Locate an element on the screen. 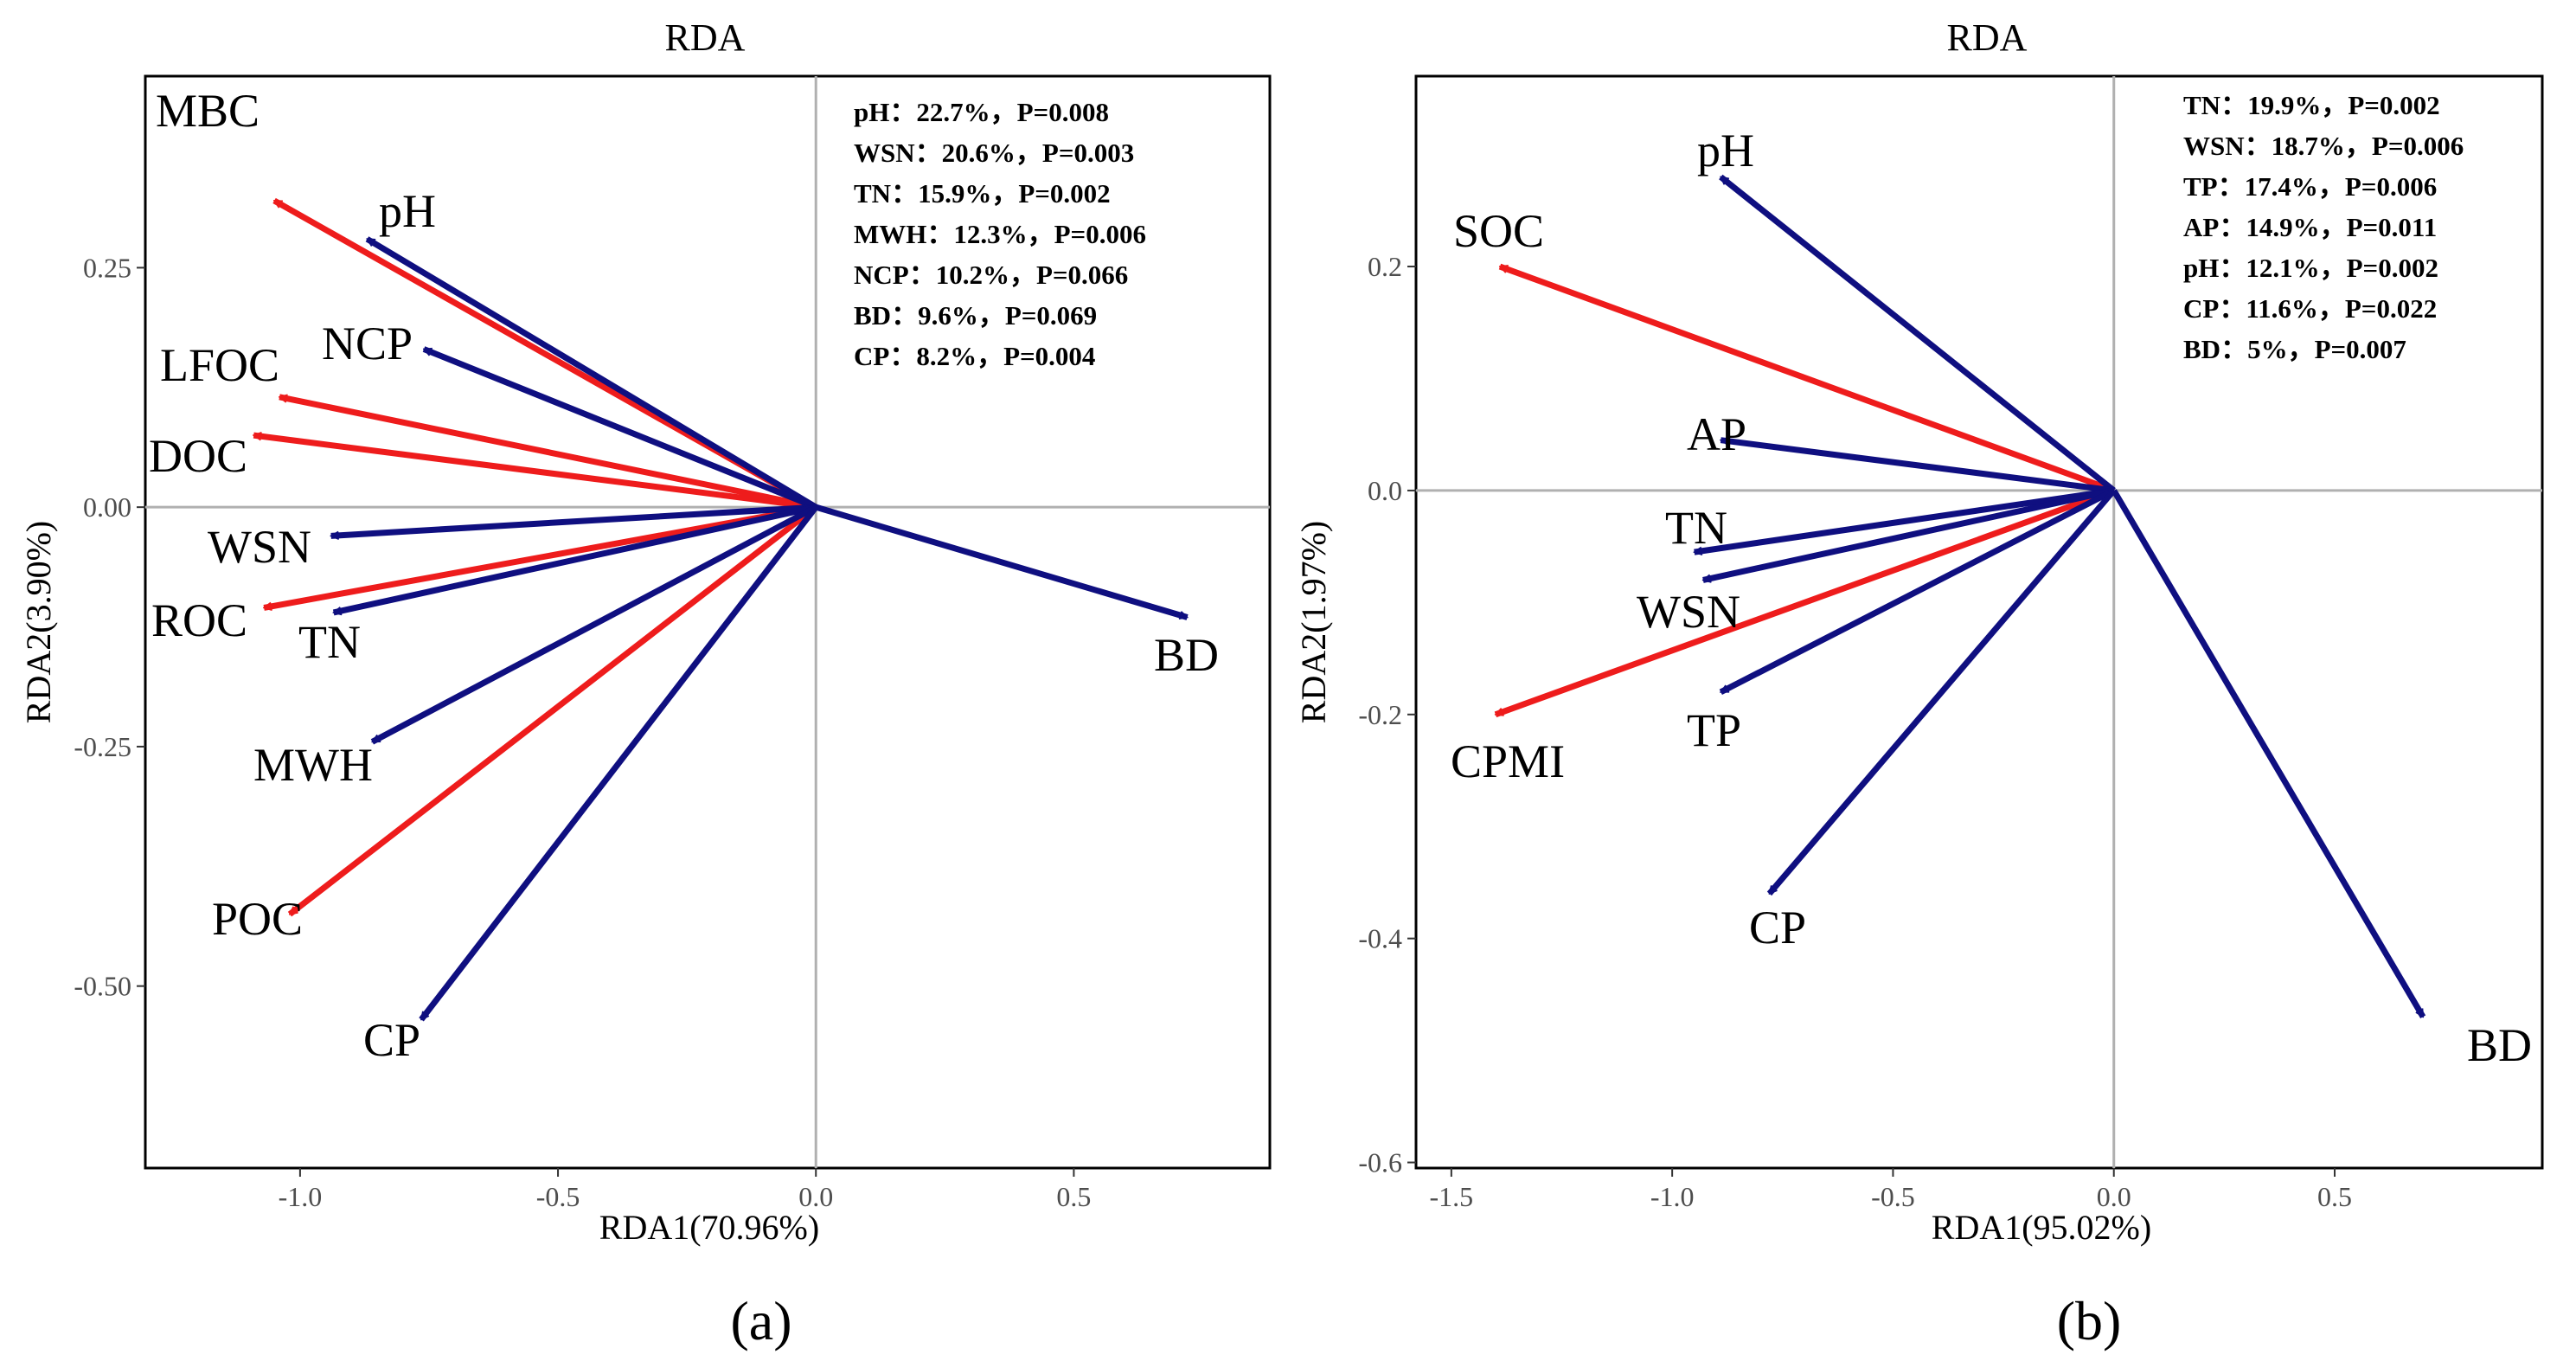 The image size is (2576, 1361). y-tick-label: -0.6 is located at coordinates (1380, 1162).